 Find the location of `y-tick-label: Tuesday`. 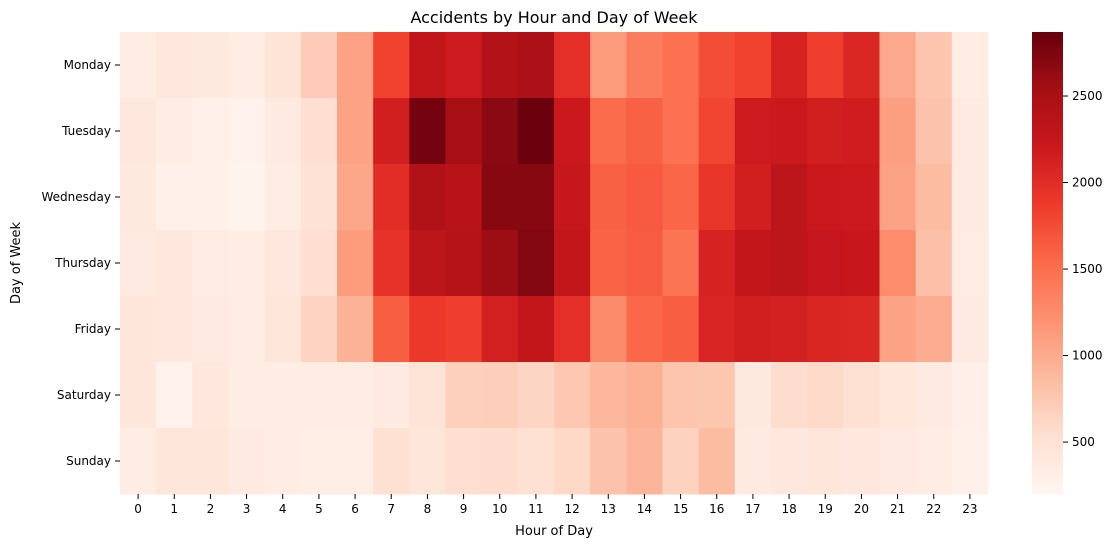

y-tick-label: Tuesday is located at coordinates (86, 131).